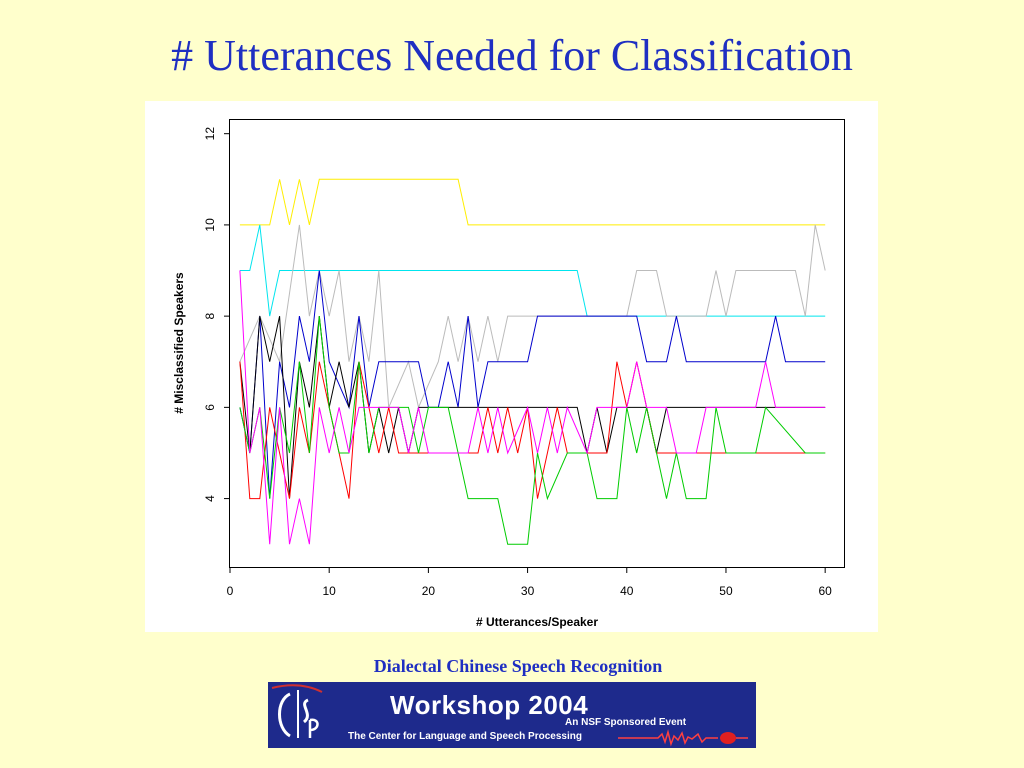 The height and width of the screenshot is (768, 1024). What do you see at coordinates (489, 705) in the screenshot?
I see `banner-title: Workshop 2004` at bounding box center [489, 705].